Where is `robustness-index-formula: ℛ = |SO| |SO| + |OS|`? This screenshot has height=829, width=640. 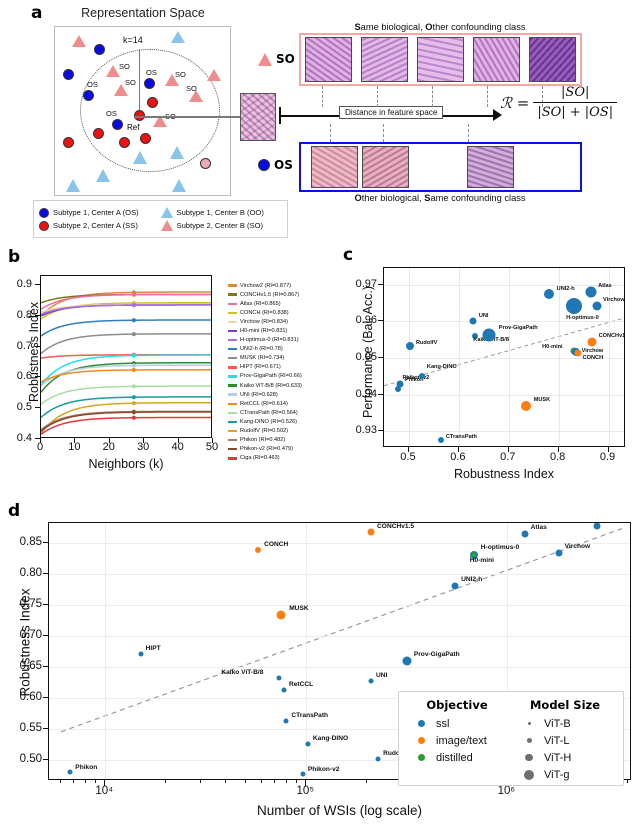 robustness-index-formula: ℛ = |SO| |SO| + |OS| is located at coordinates (570, 102).